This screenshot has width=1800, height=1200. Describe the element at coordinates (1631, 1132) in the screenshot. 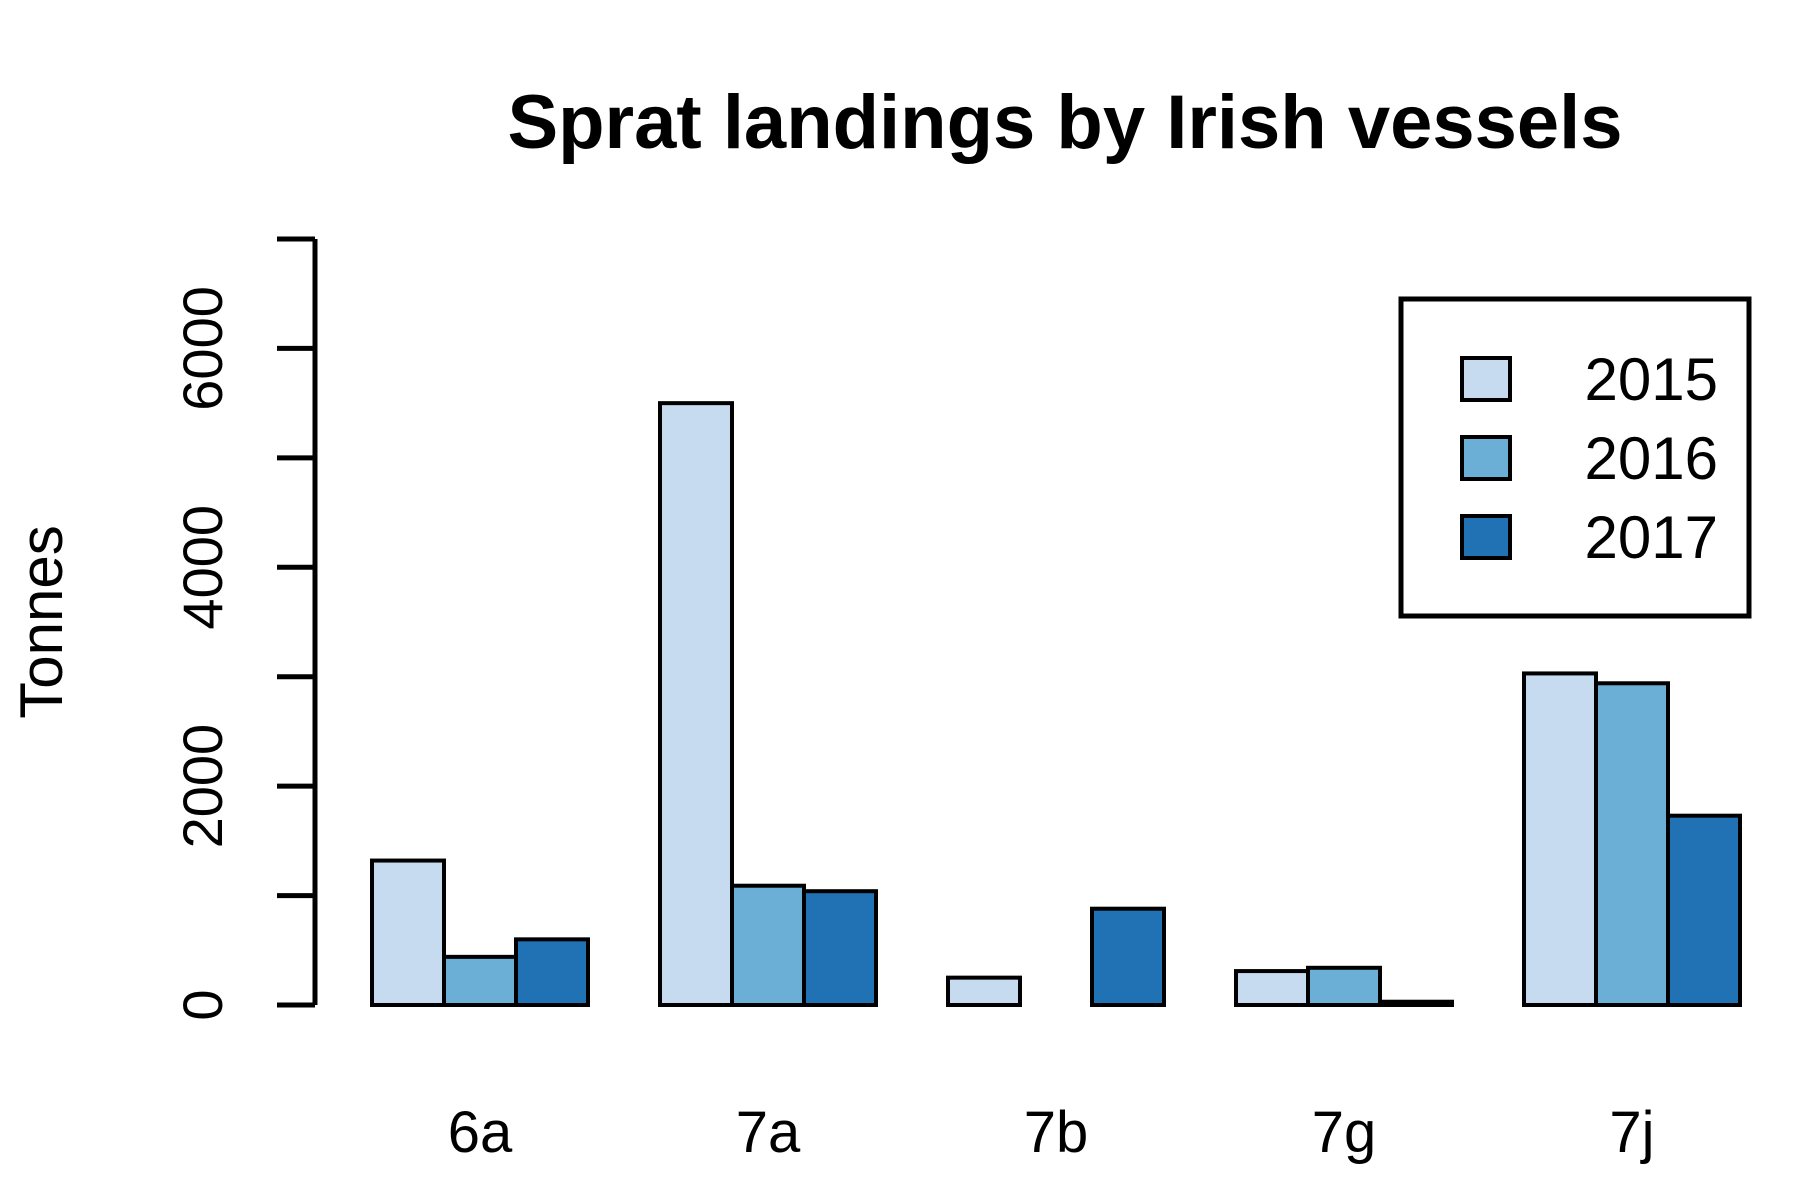

I see `category-label-7j: 7j` at that location.